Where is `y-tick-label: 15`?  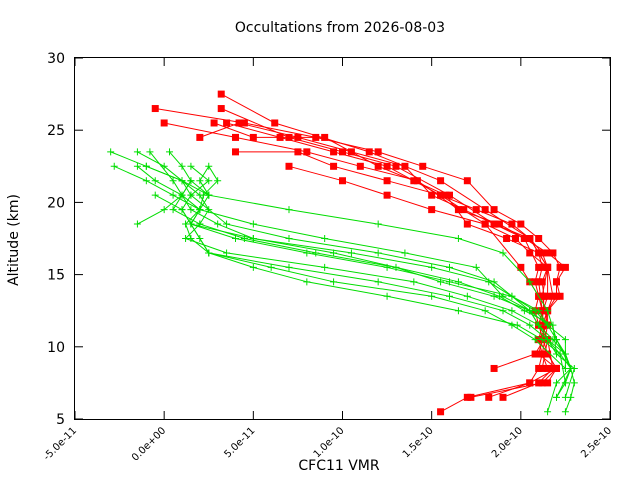
y-tick-label: 15 is located at coordinates (56, 276).